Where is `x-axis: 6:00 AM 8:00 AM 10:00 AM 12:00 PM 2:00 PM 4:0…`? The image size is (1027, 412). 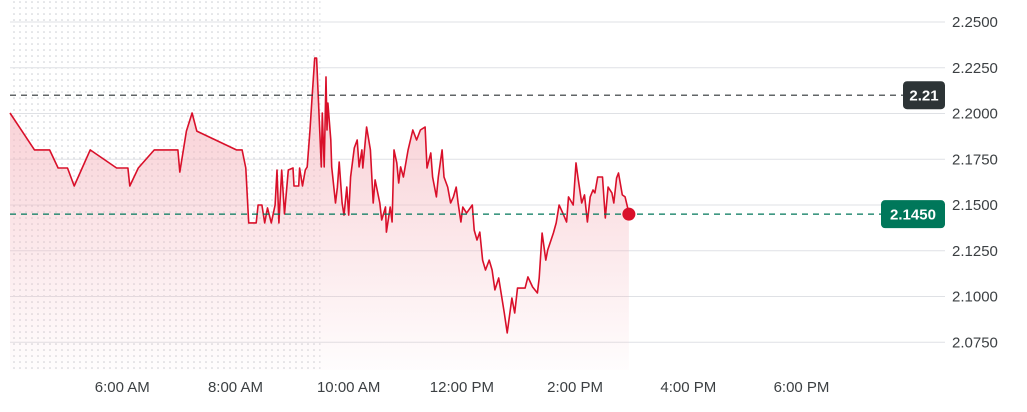 x-axis: 6:00 AM 8:00 AM 10:00 AM 12:00 PM 2:00 PM 4:0… is located at coordinates (462, 387).